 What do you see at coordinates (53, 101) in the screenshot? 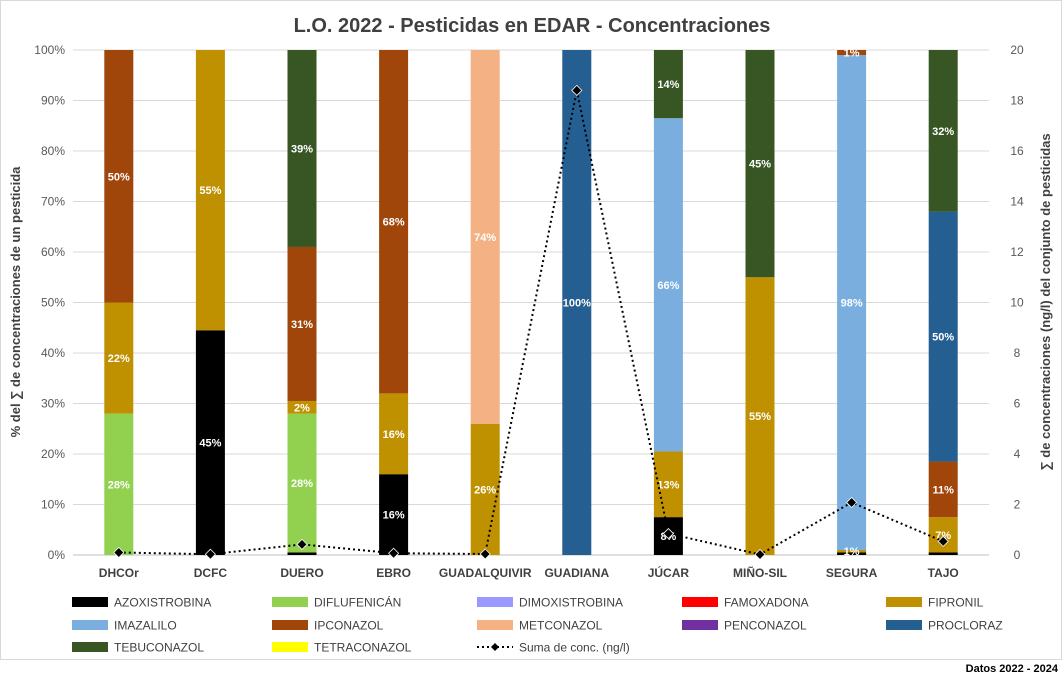
I see `y-tick-label: 90%` at bounding box center [53, 101].